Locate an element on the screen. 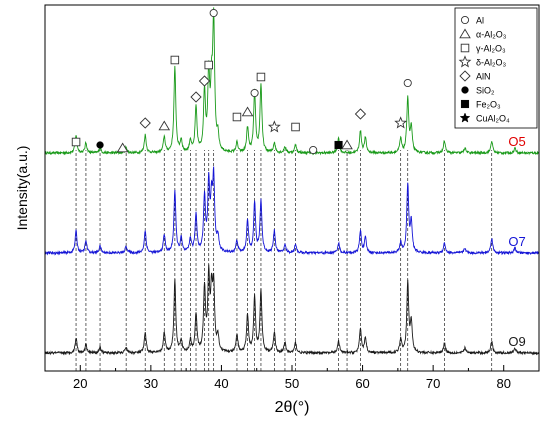  y-axis-label: Intensity(a.u.) is located at coordinates (22, 188).